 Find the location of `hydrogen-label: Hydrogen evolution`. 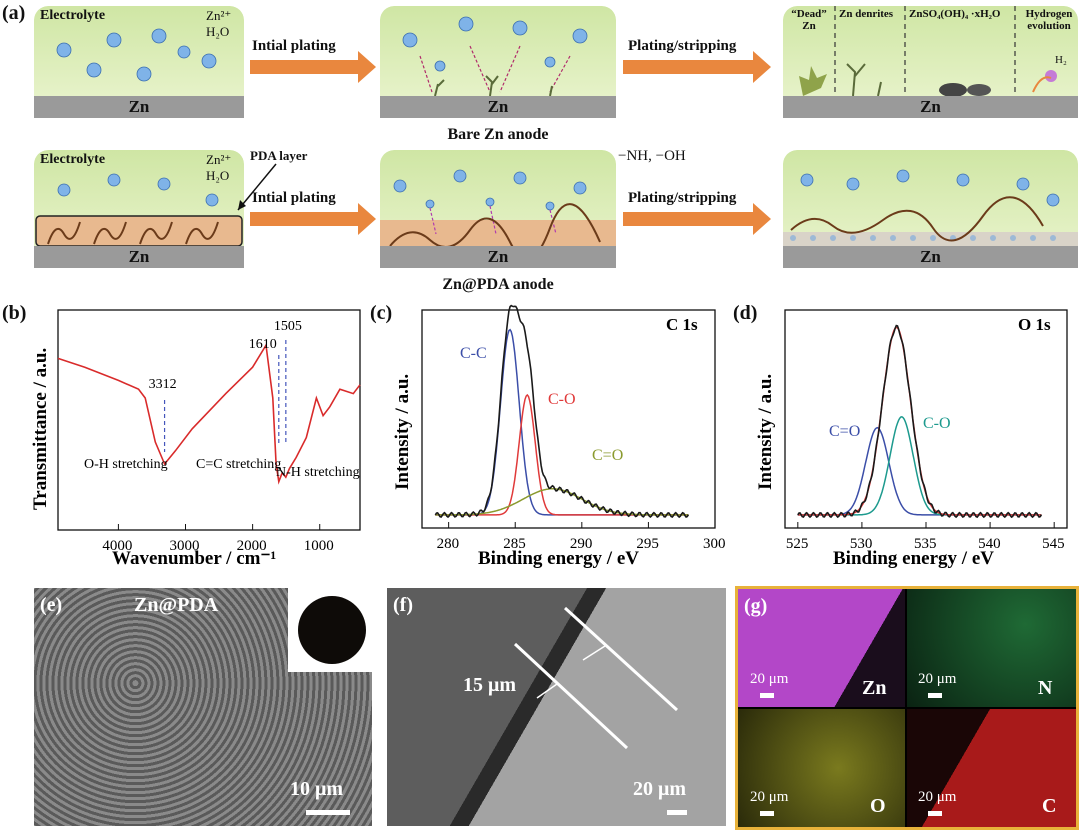

hydrogen-label: Hydrogen evolution is located at coordinates (1049, 20).